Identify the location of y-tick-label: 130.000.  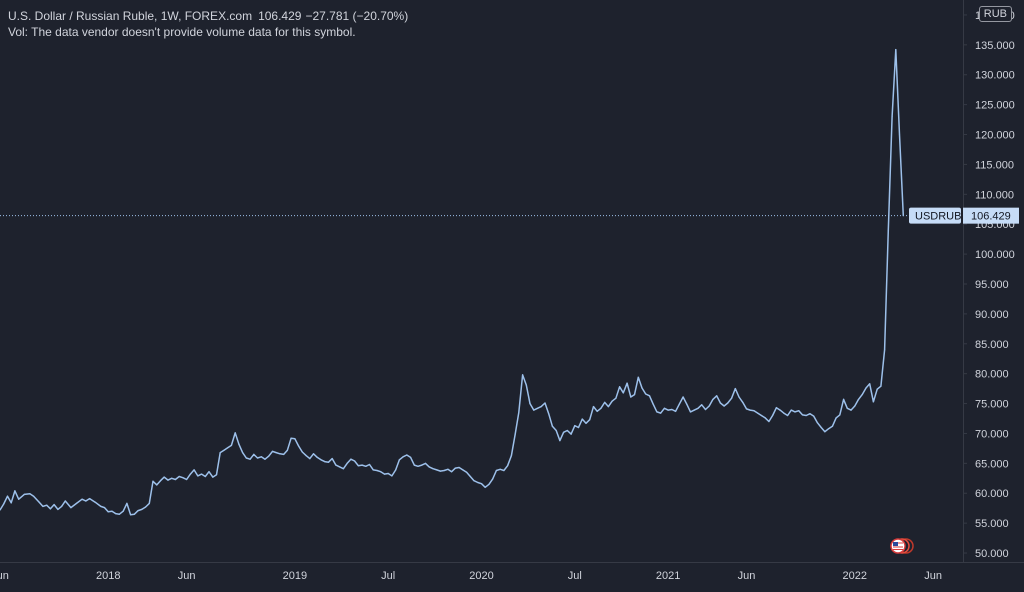
(995, 76).